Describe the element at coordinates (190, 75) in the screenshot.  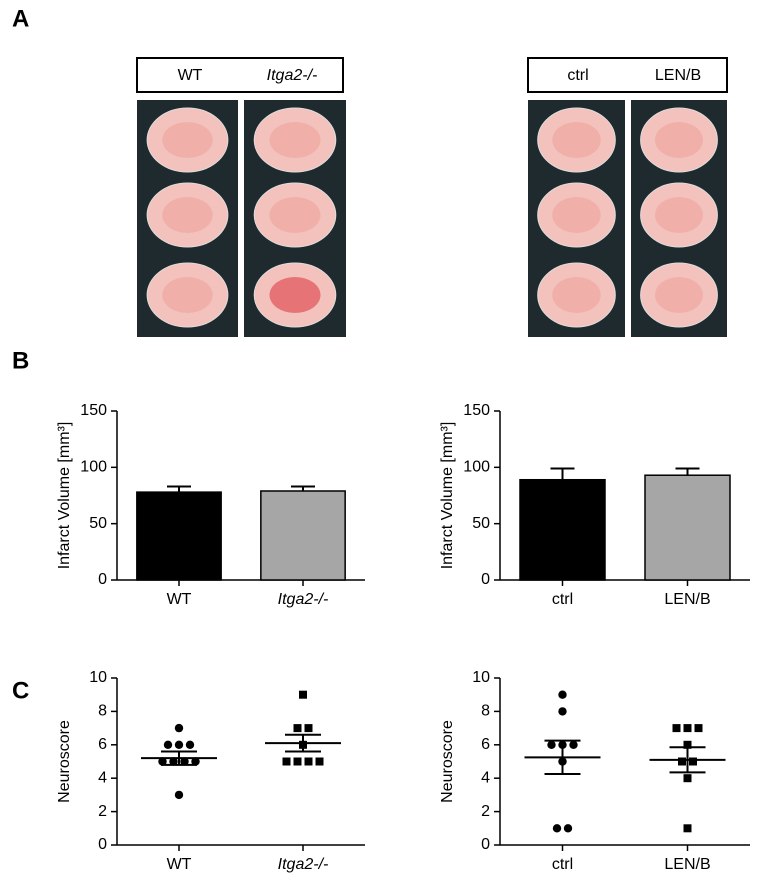
I see `group-label: WT` at that location.